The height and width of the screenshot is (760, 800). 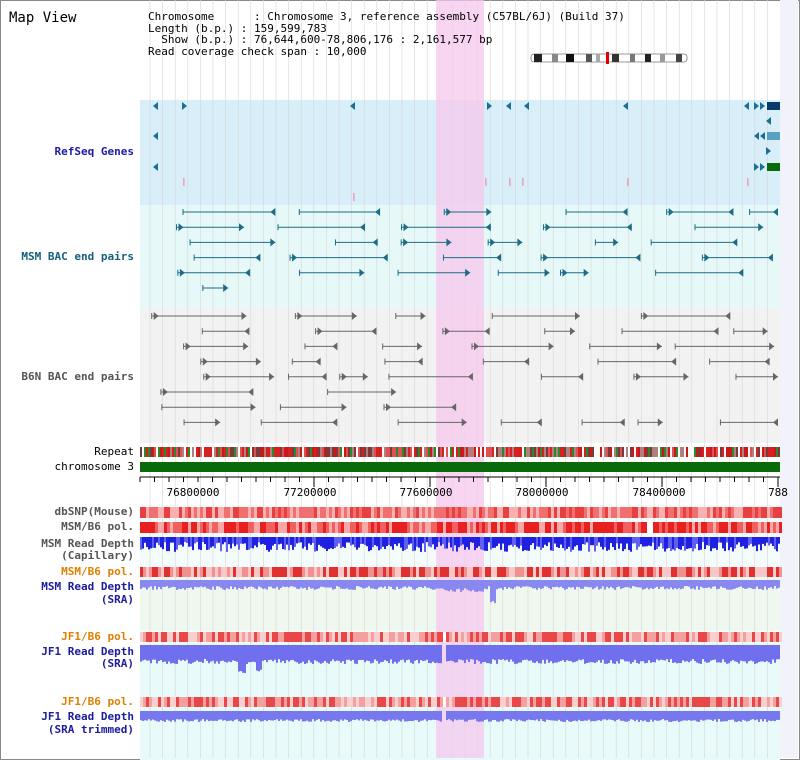 What do you see at coordinates (87, 716) in the screenshot?
I see `track-label-jf1-depth-trim-1: JF1 Read Depth` at bounding box center [87, 716].